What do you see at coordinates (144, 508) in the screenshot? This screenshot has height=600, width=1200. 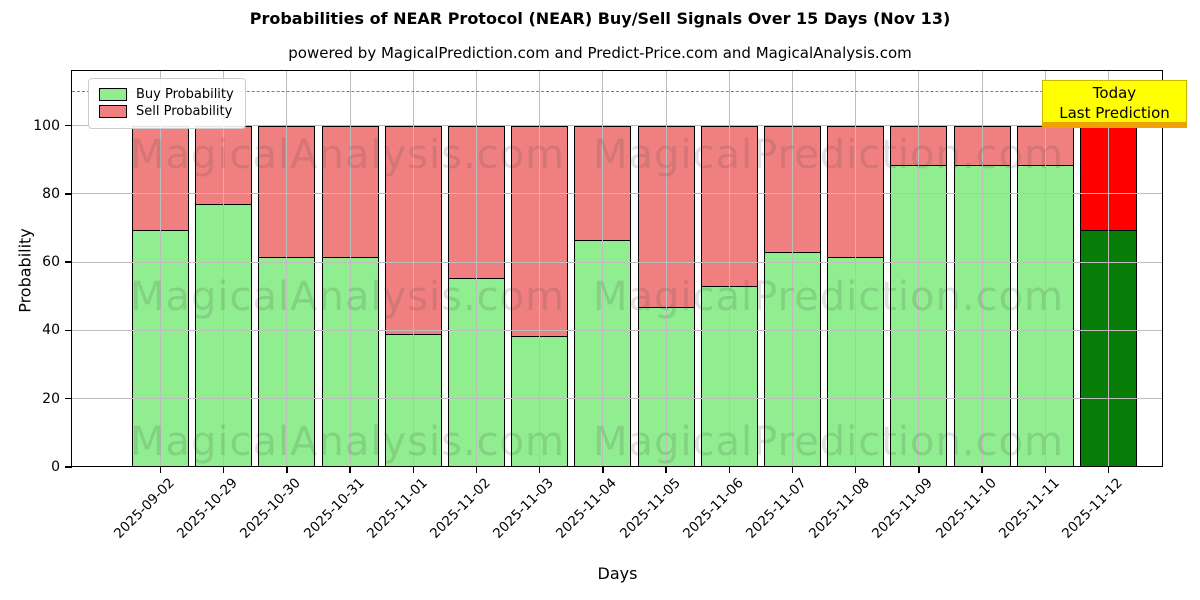 I see `x-tick-label: 2025-09-02` at bounding box center [144, 508].